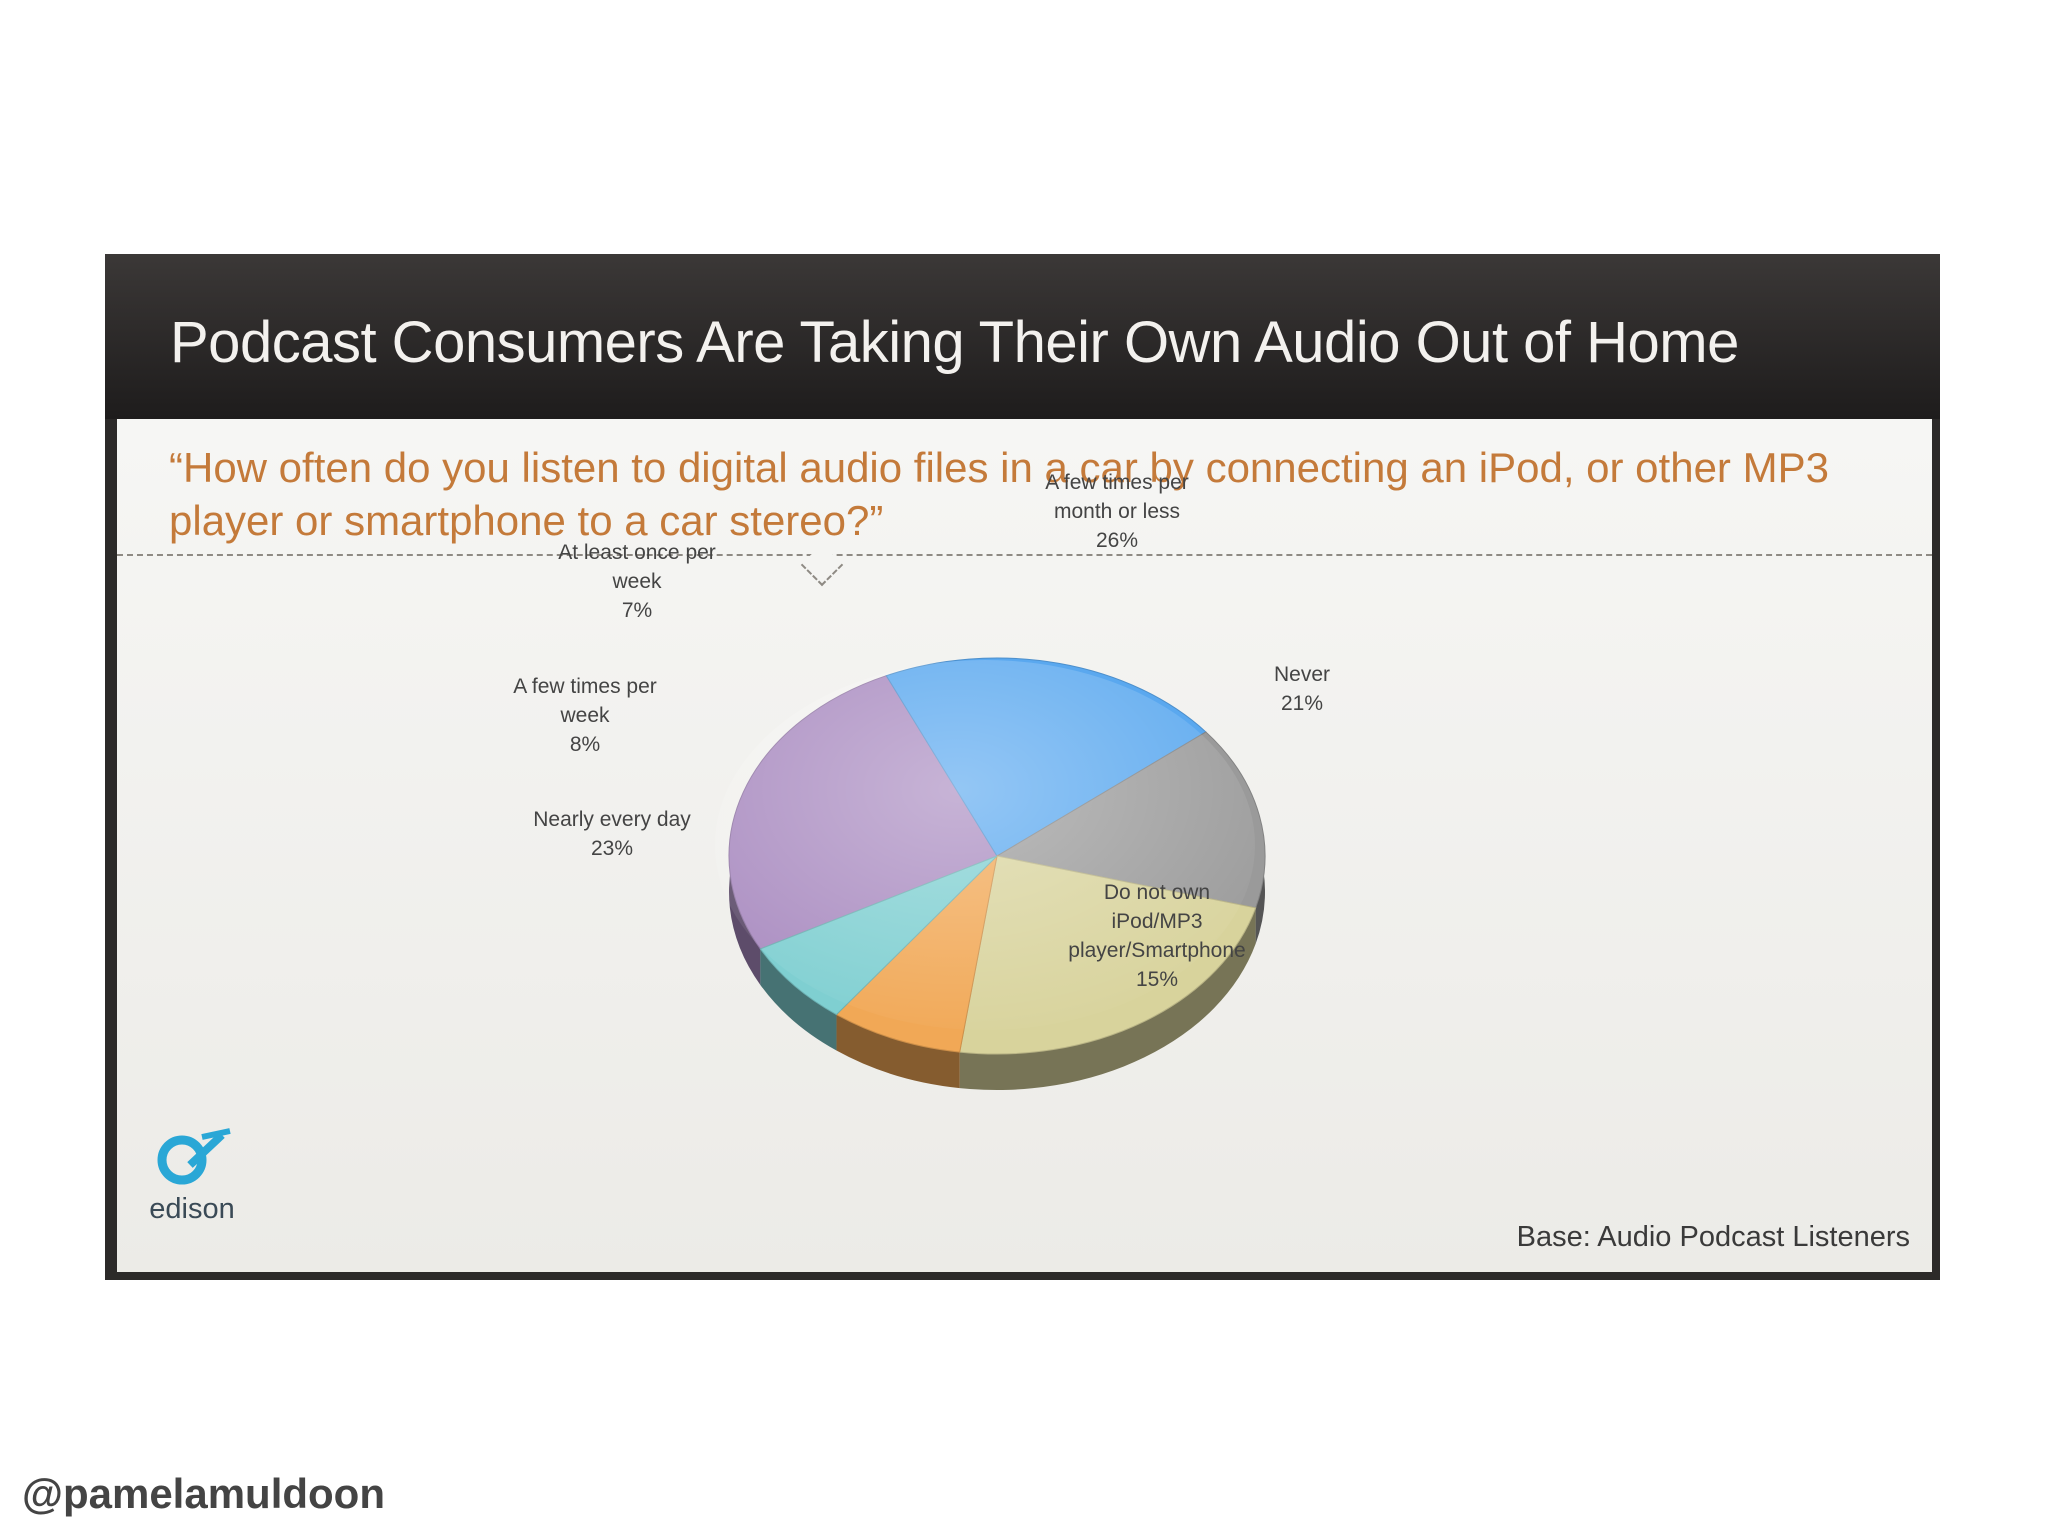  I want to click on slice-label-0: A few times per month or less 26%, so click(1117, 511).